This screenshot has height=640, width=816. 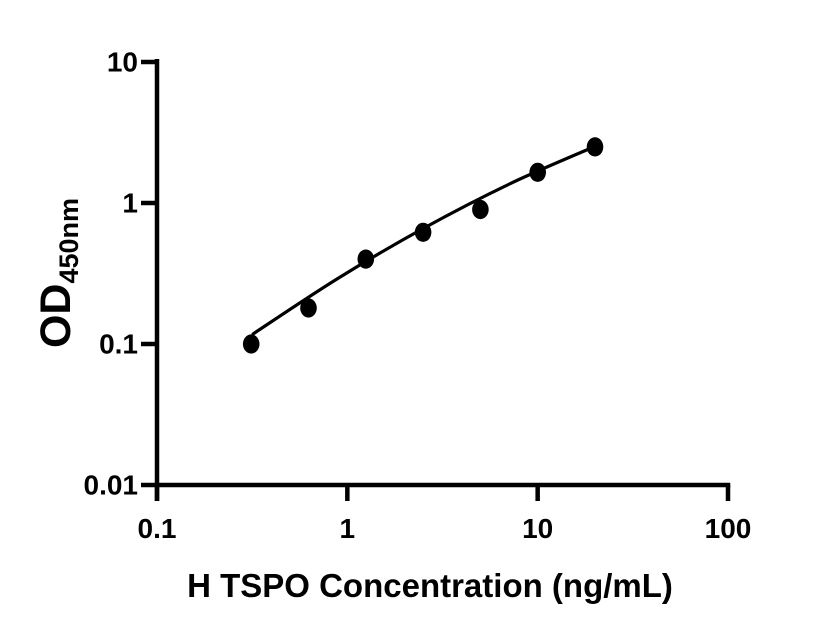 I want to click on y-tick-label: 0.01, so click(x=111, y=485).